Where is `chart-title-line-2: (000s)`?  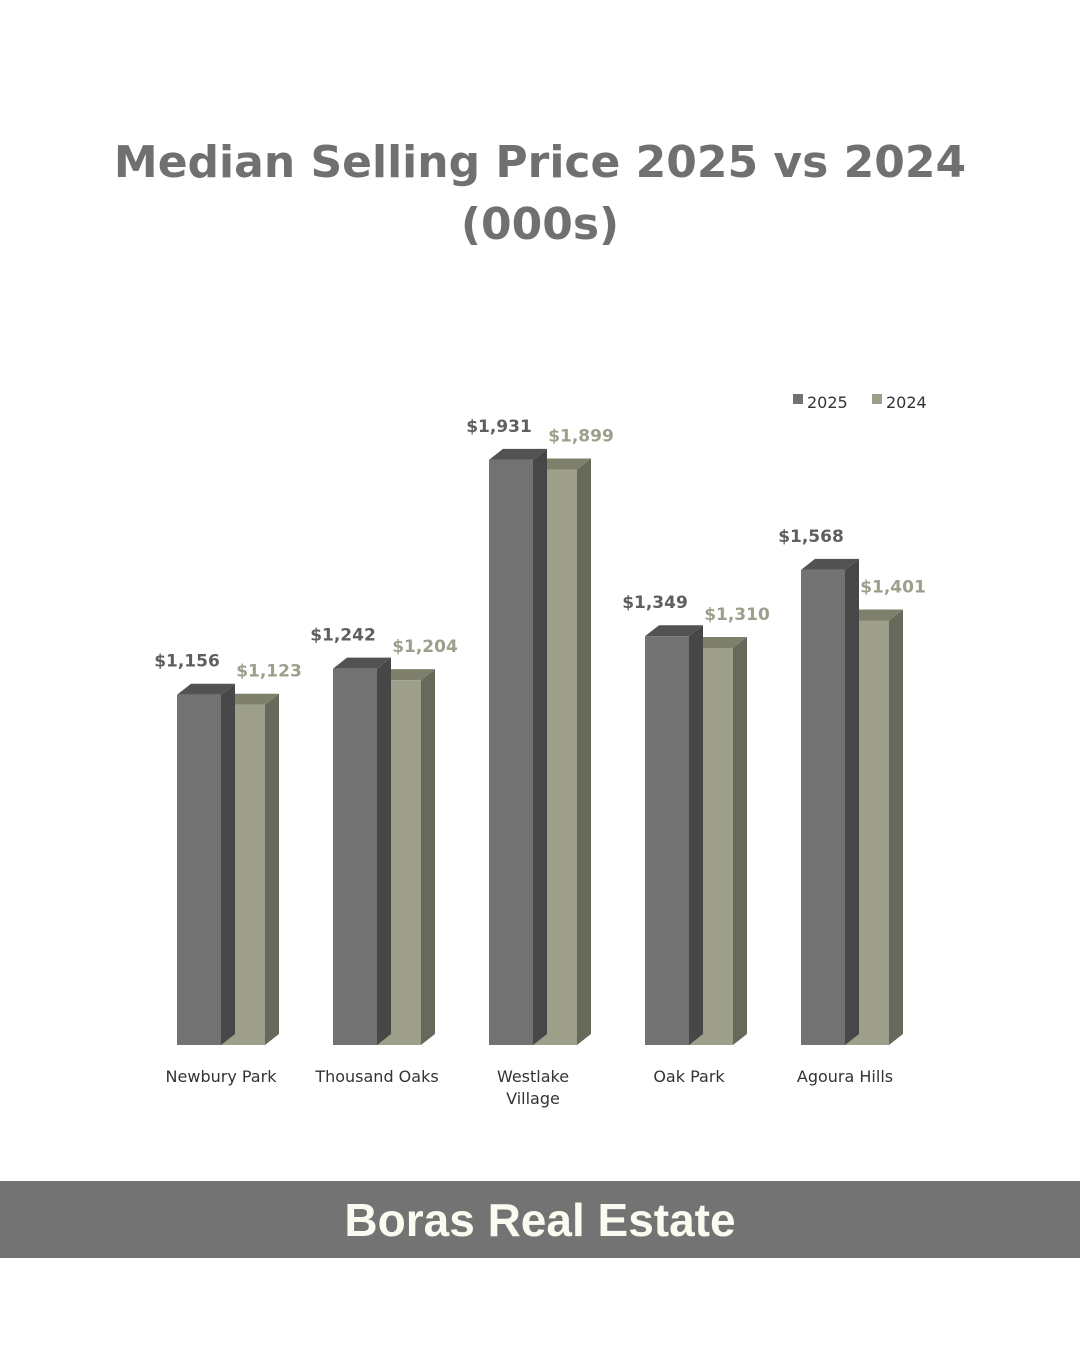 chart-title-line-2: (000s) is located at coordinates (540, 224).